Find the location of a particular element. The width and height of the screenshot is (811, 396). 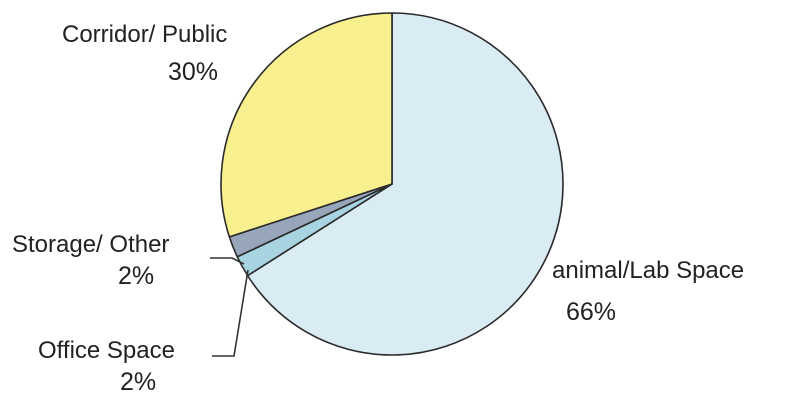

slice-value-storage-other: 2% is located at coordinates (136, 276).